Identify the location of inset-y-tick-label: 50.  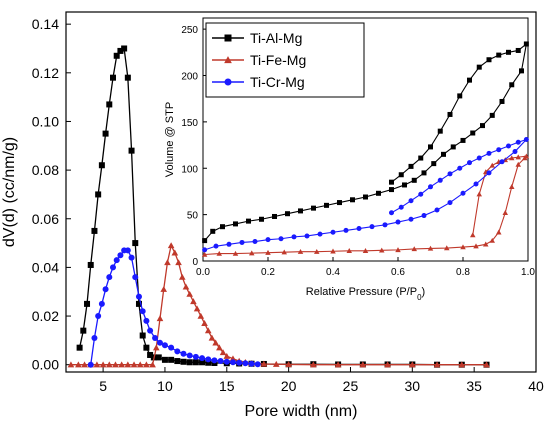
(193, 216).